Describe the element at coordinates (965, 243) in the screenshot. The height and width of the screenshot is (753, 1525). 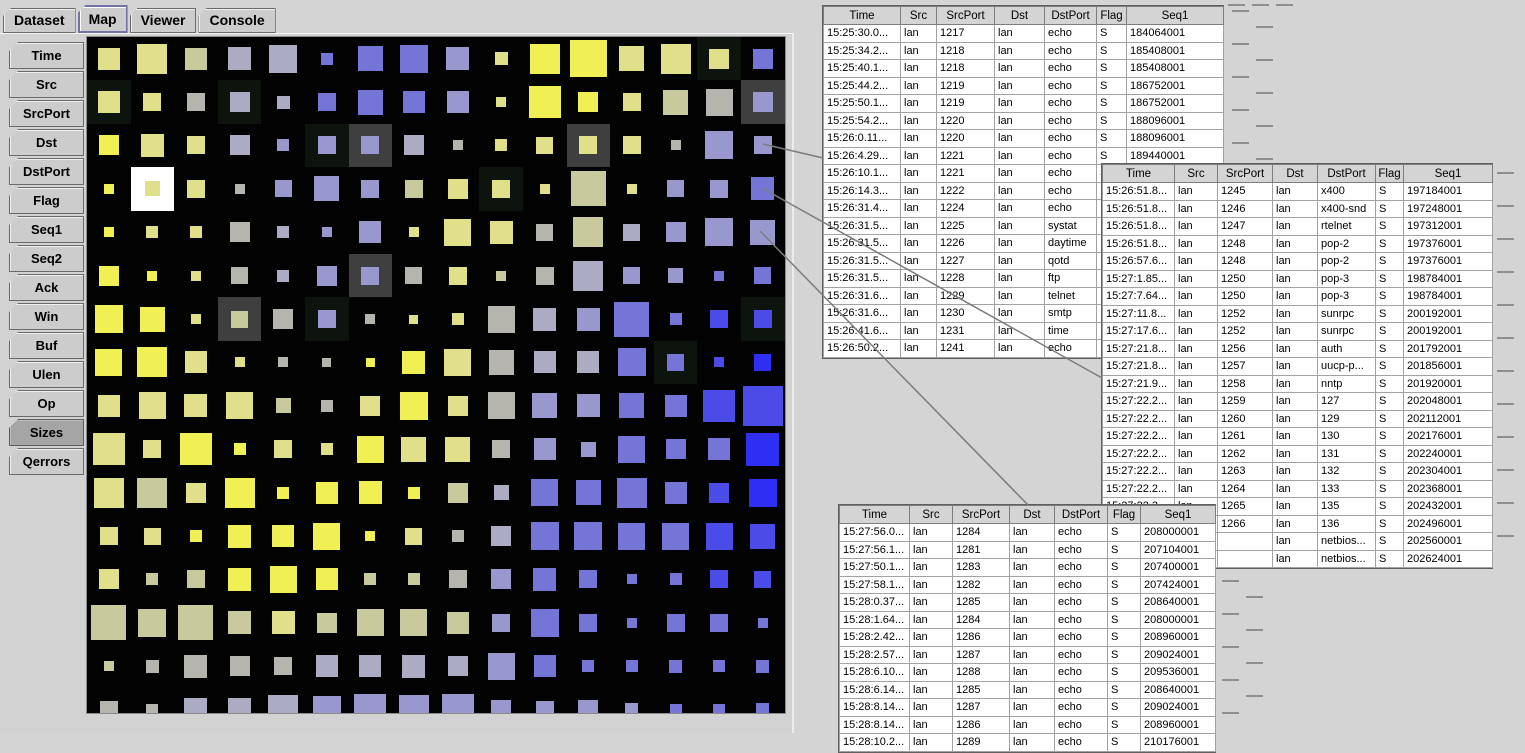
I see `table-cell: 1226` at that location.